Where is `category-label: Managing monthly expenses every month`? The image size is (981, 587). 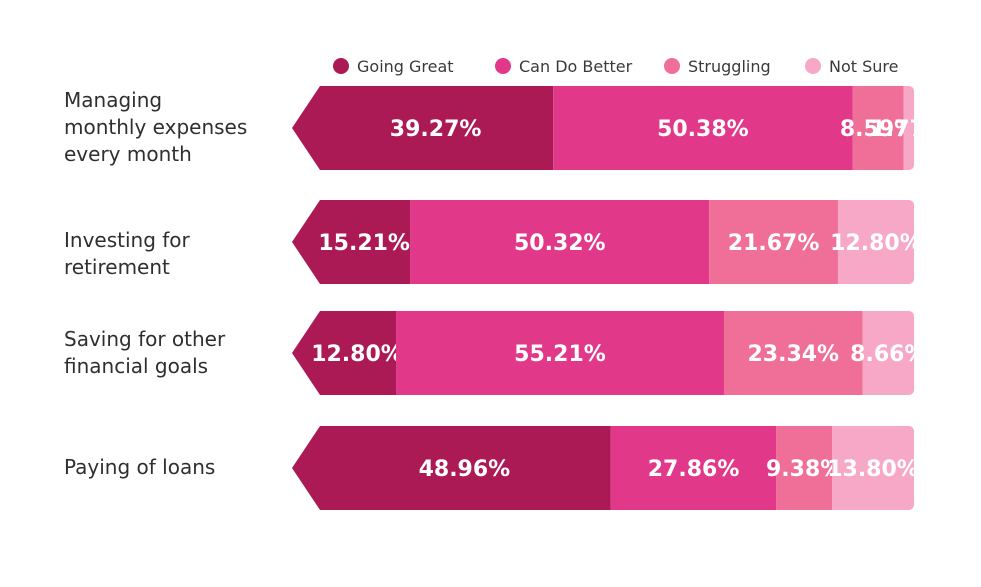 category-label: Managing monthly expenses every month is located at coordinates (155, 127).